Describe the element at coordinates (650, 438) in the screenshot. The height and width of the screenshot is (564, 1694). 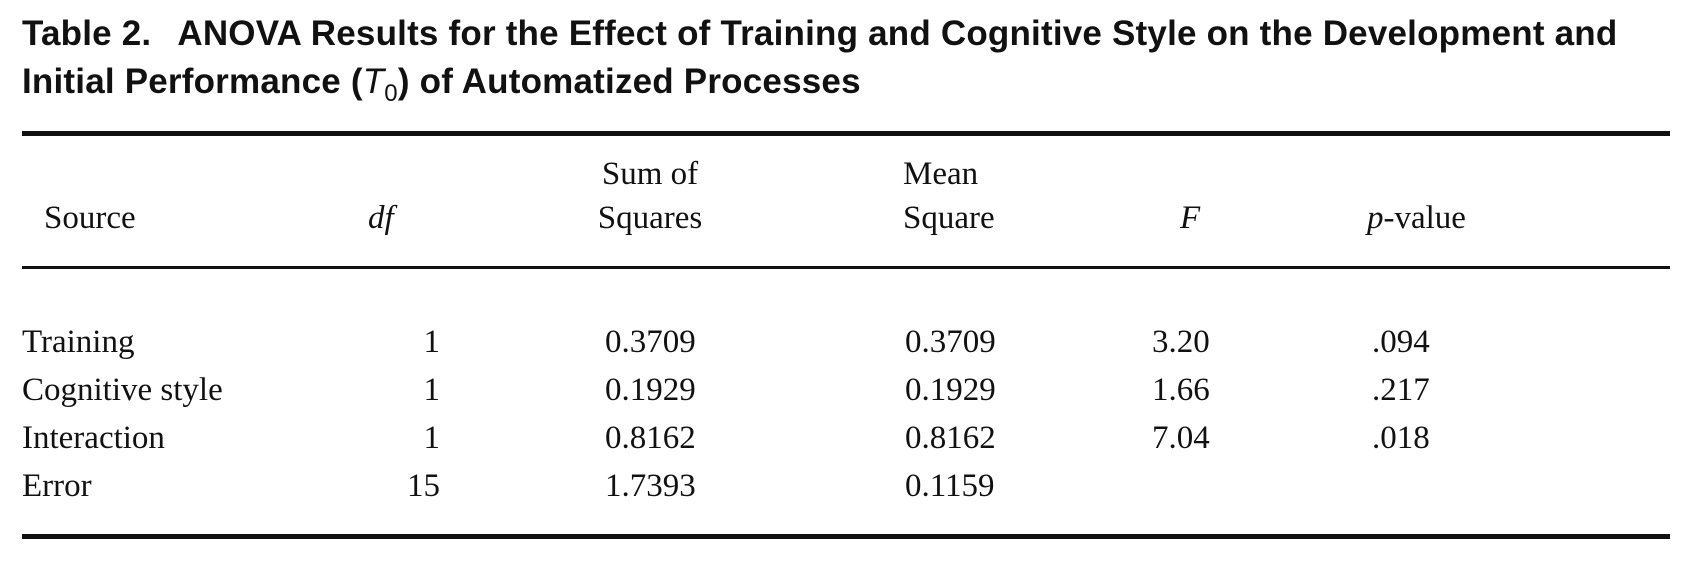
I see `cell-sum-of-squares: 0.8162` at that location.